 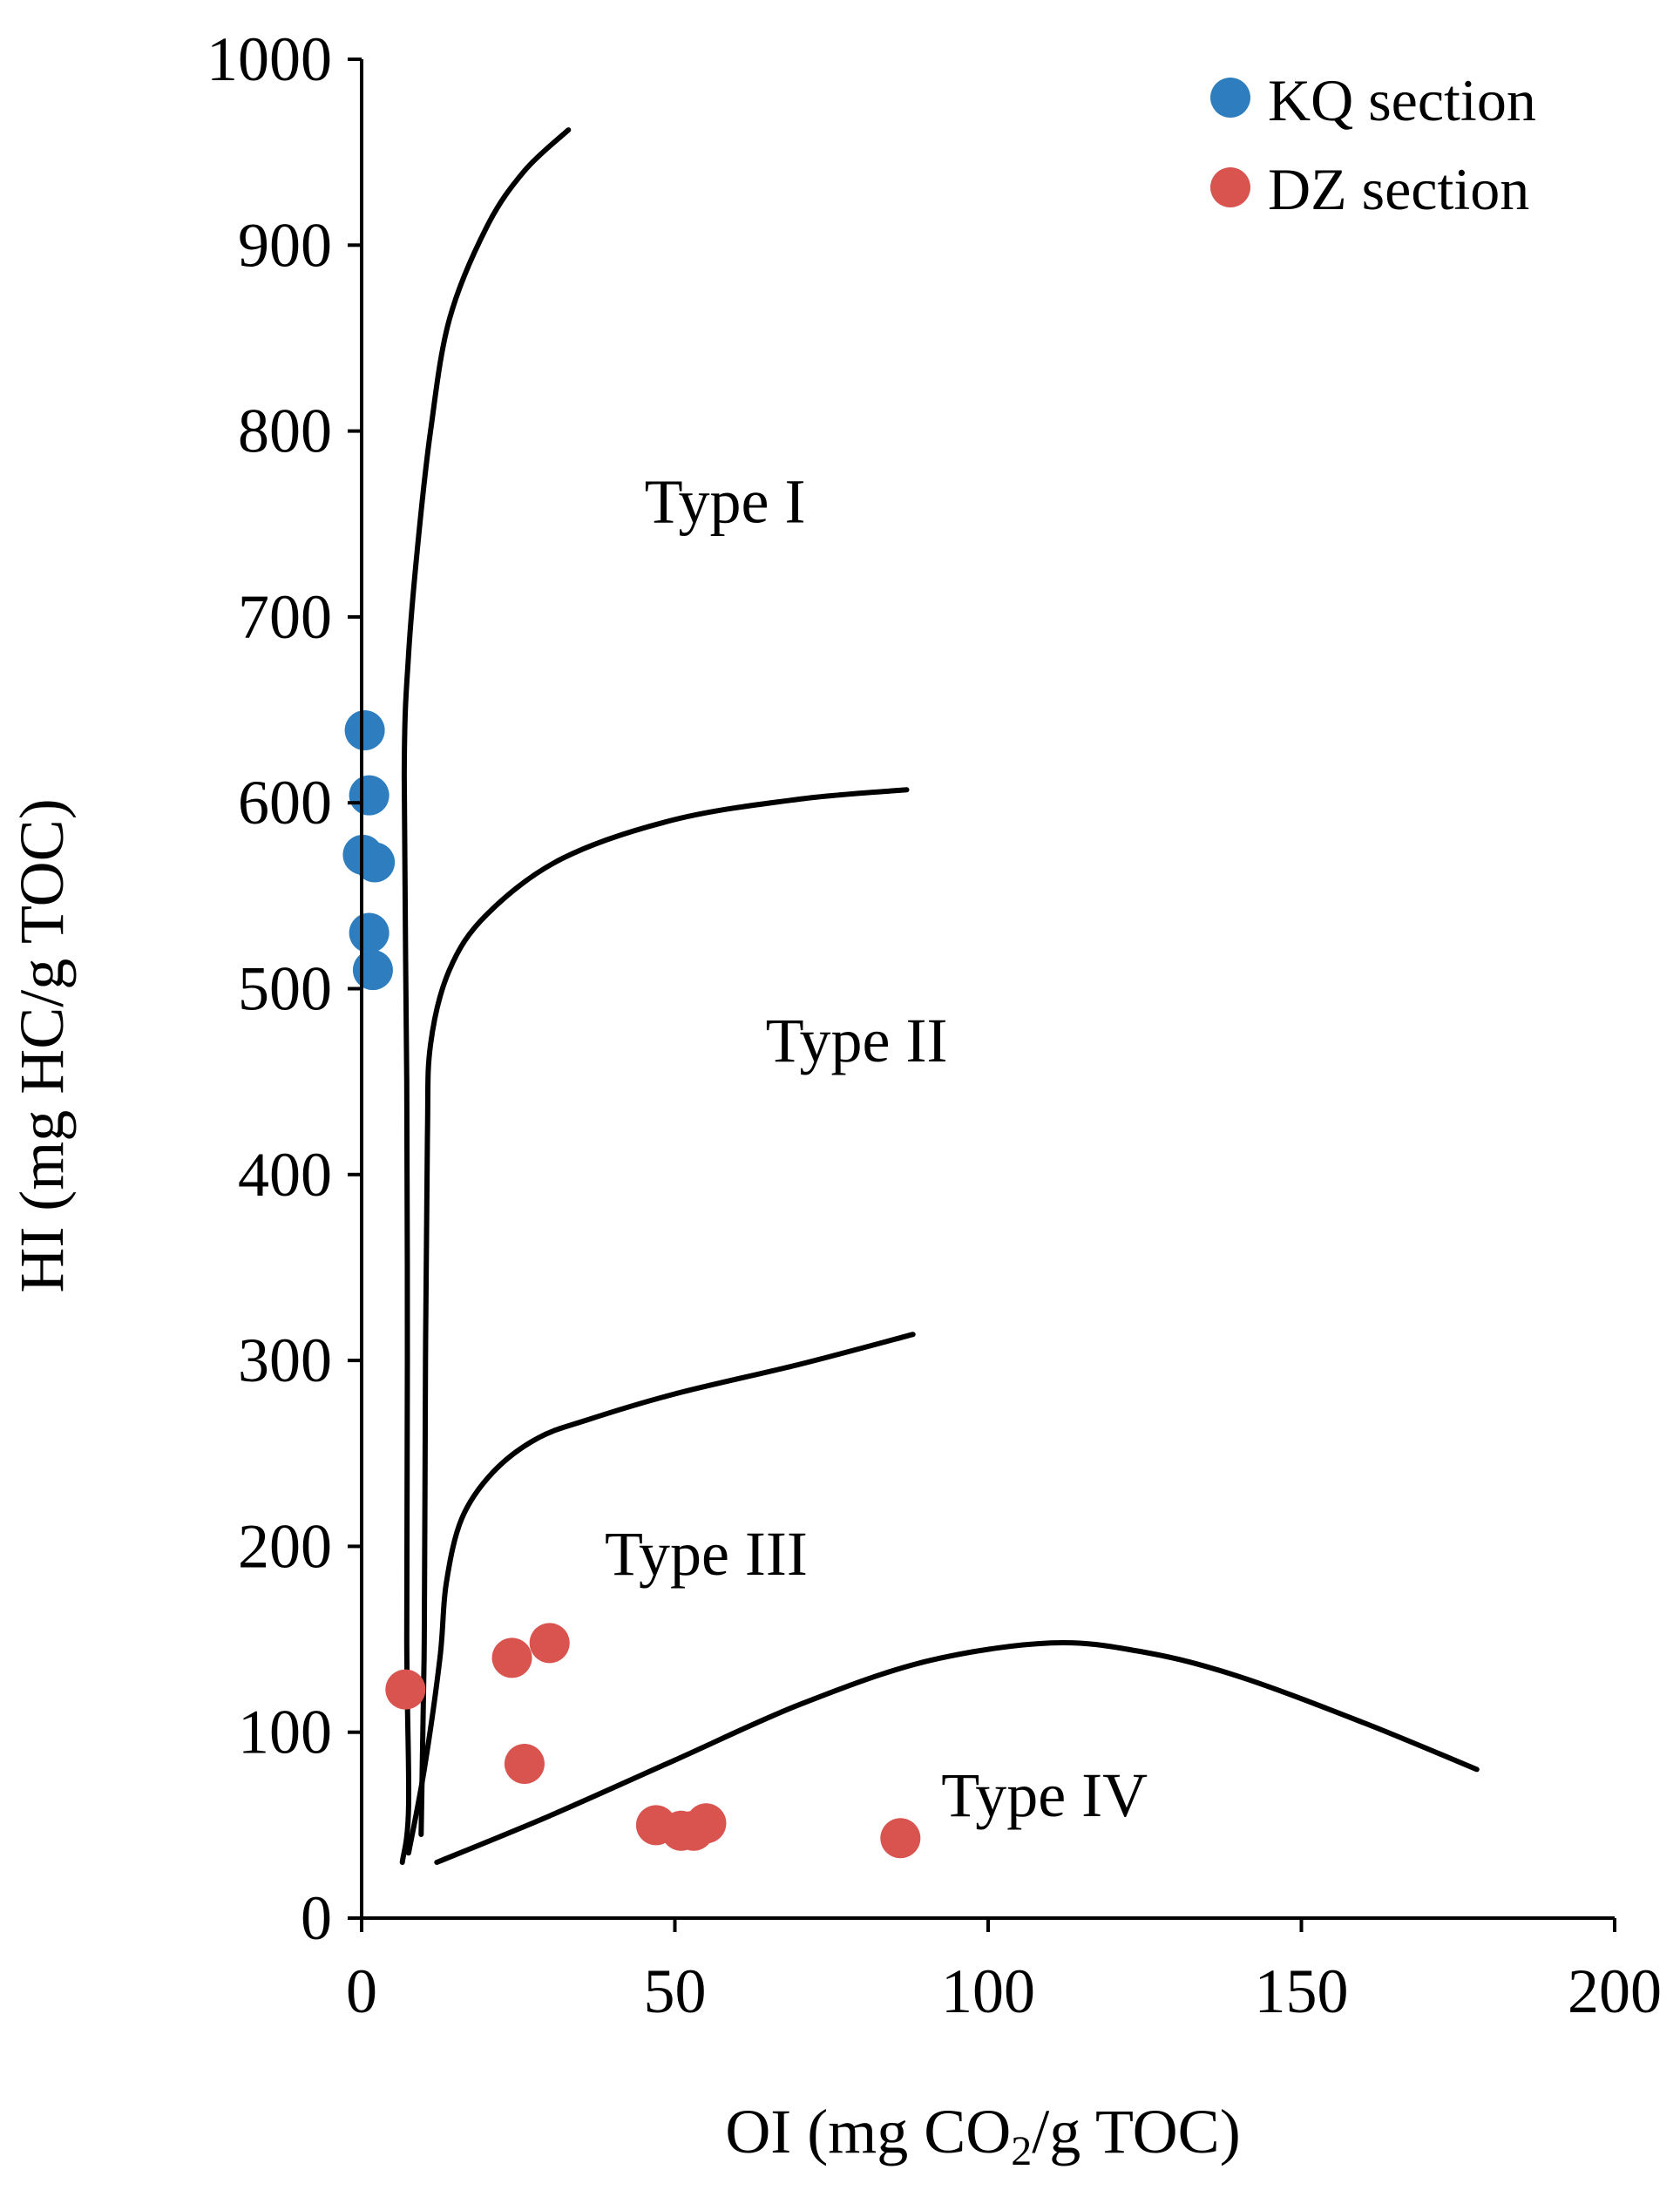 What do you see at coordinates (485, 996) in the screenshot?
I see `type-i-boundary` at bounding box center [485, 996].